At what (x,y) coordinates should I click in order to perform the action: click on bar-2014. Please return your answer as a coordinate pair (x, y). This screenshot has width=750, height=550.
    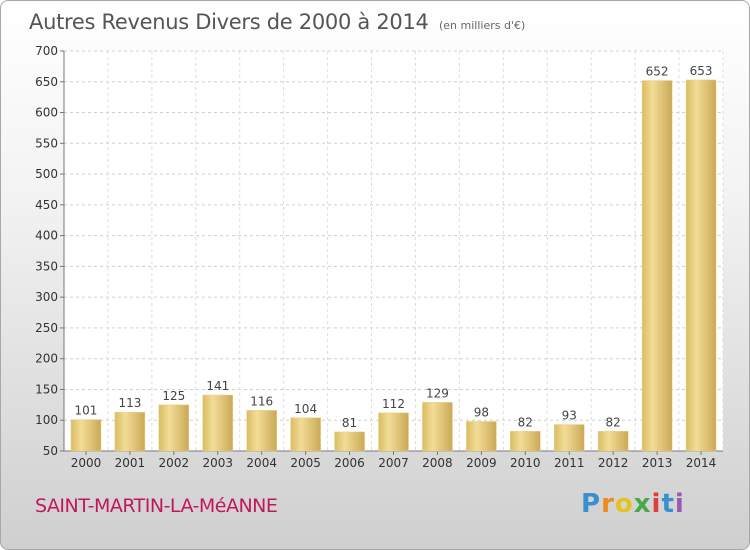
    Looking at the image, I should click on (701, 265).